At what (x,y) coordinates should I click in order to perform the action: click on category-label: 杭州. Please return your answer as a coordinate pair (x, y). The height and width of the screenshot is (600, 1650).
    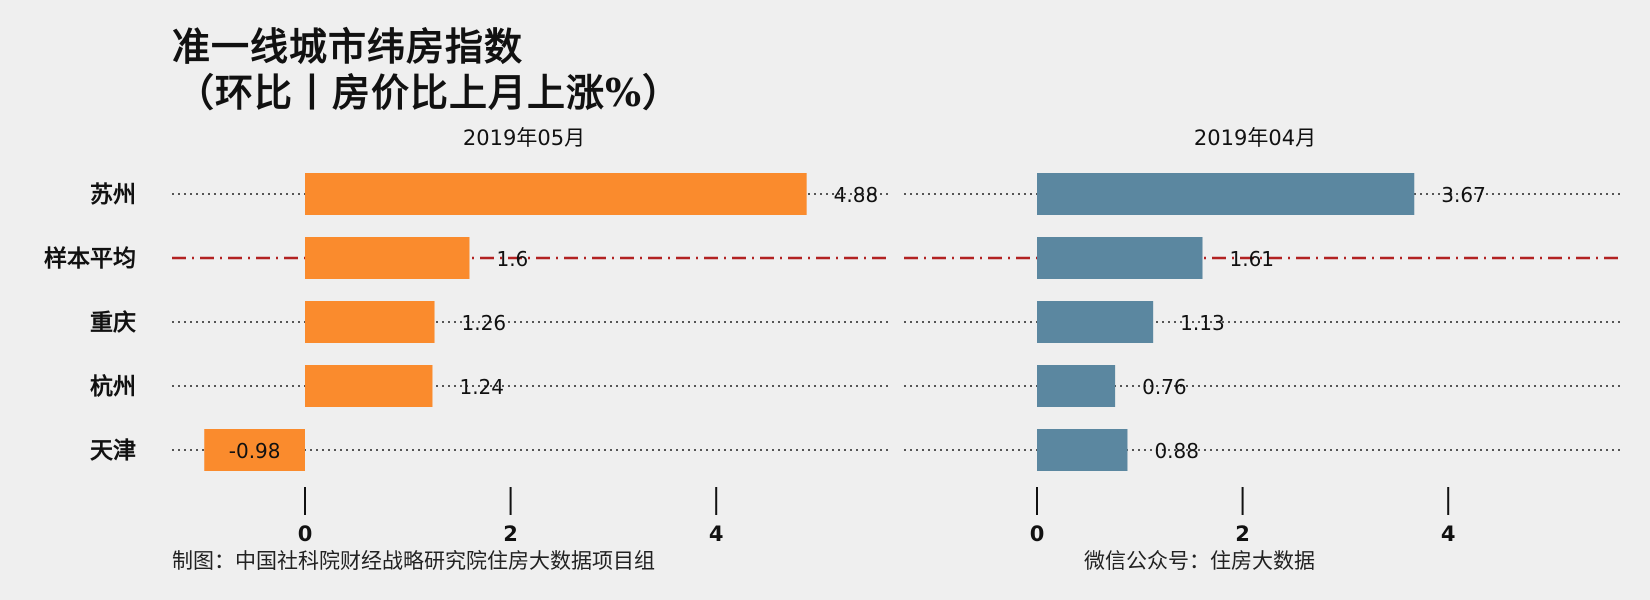
    Looking at the image, I should click on (113, 386).